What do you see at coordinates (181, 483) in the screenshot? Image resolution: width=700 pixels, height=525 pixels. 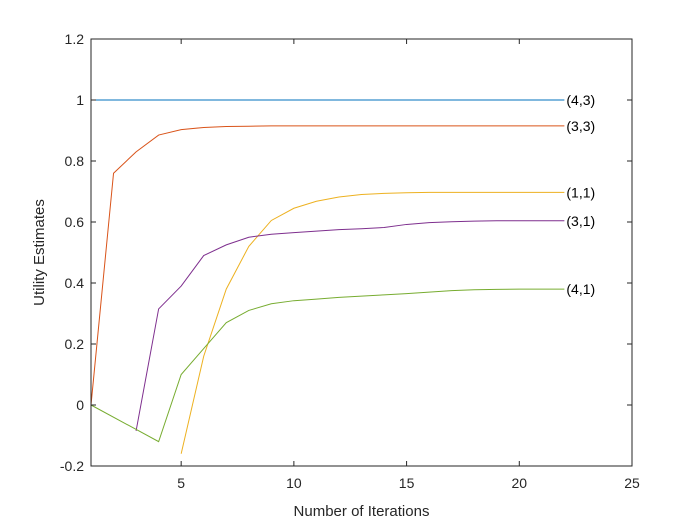 I see `x-tick-label: 5` at bounding box center [181, 483].